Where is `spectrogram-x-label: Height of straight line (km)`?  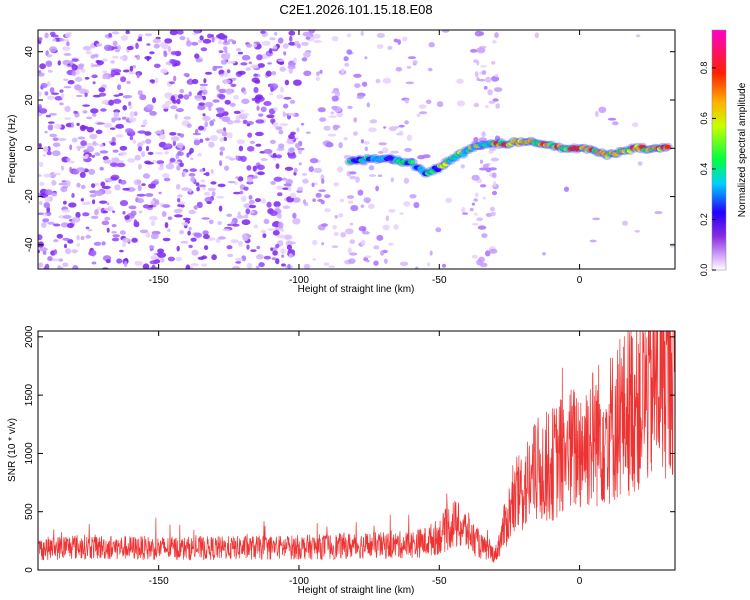 spectrogram-x-label: Height of straight line (km) is located at coordinates (356, 289).